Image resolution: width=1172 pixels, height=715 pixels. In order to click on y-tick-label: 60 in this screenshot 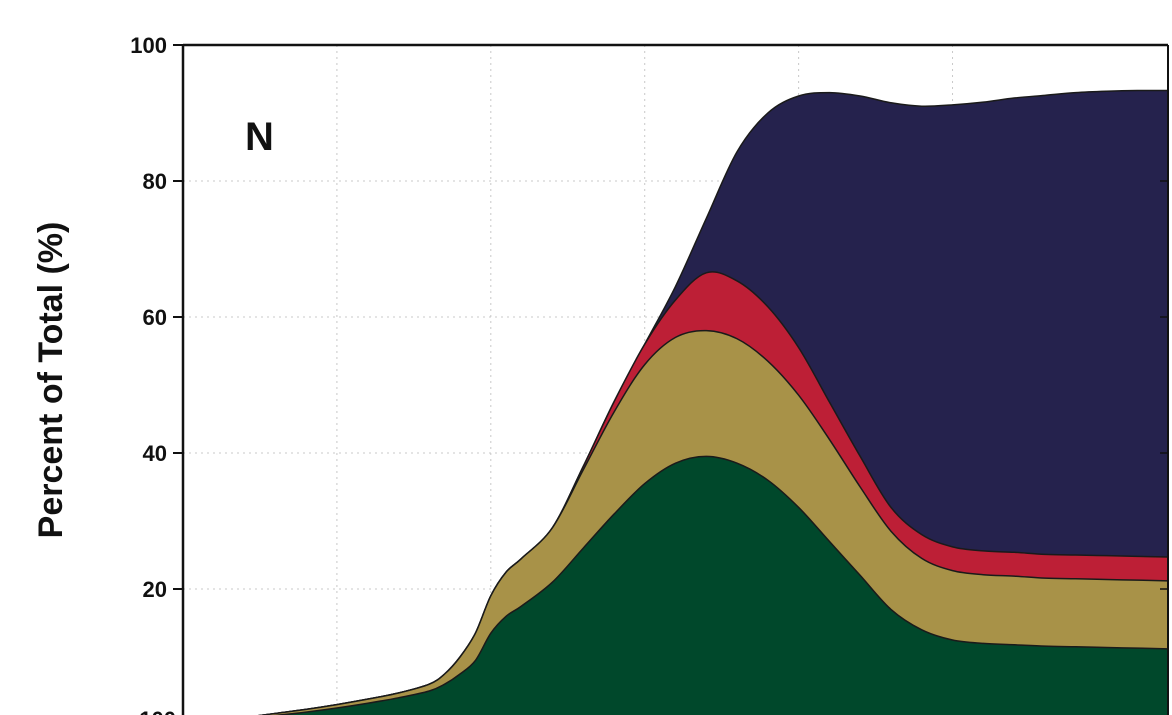, I will do `click(155, 317)`.